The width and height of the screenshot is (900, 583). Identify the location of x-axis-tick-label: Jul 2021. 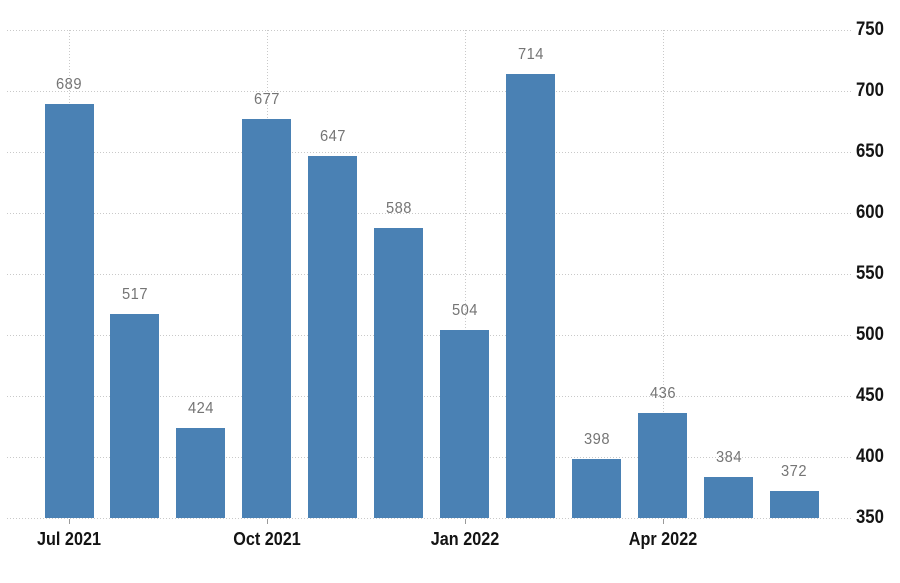
(69, 539).